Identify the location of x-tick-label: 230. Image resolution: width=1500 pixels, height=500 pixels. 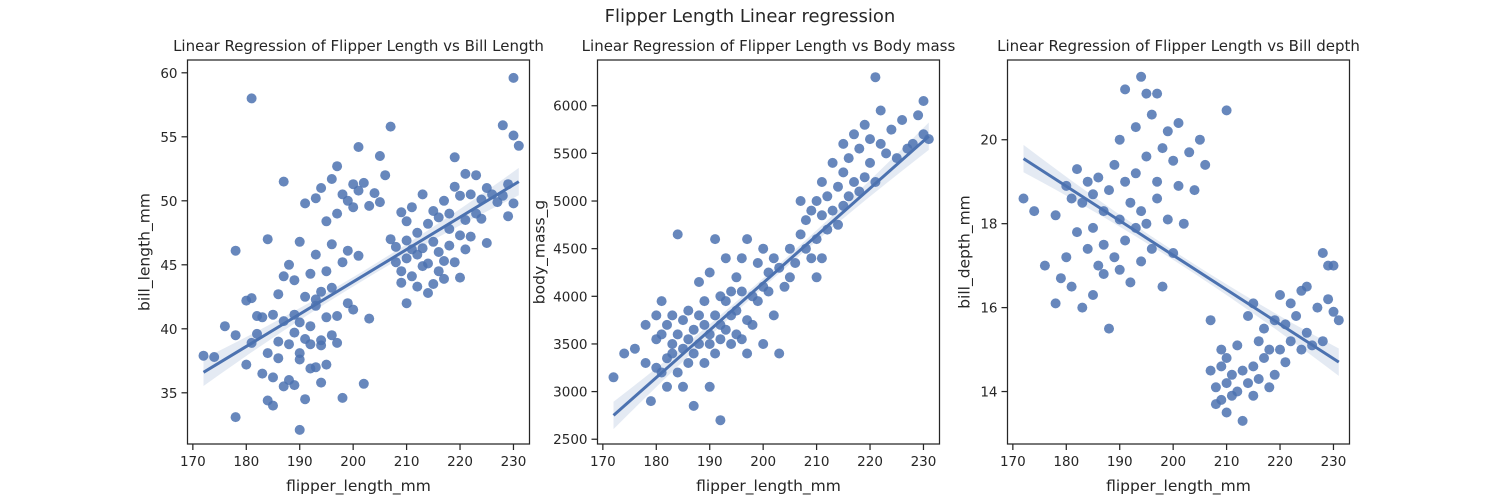
(924, 462).